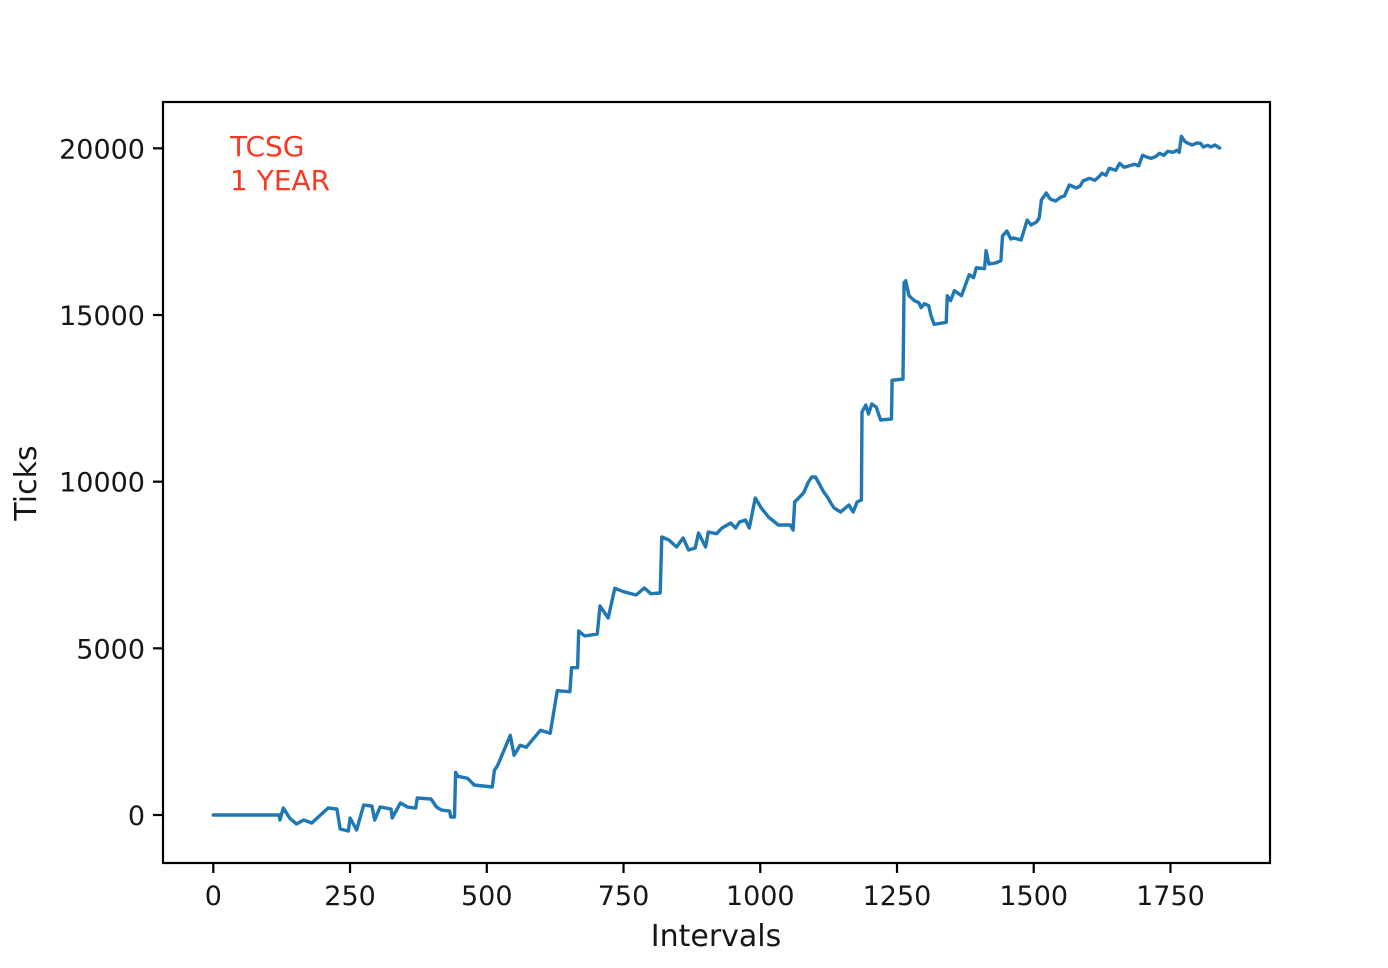  What do you see at coordinates (1170, 896) in the screenshot?
I see `x-tick-label: 1750` at bounding box center [1170, 896].